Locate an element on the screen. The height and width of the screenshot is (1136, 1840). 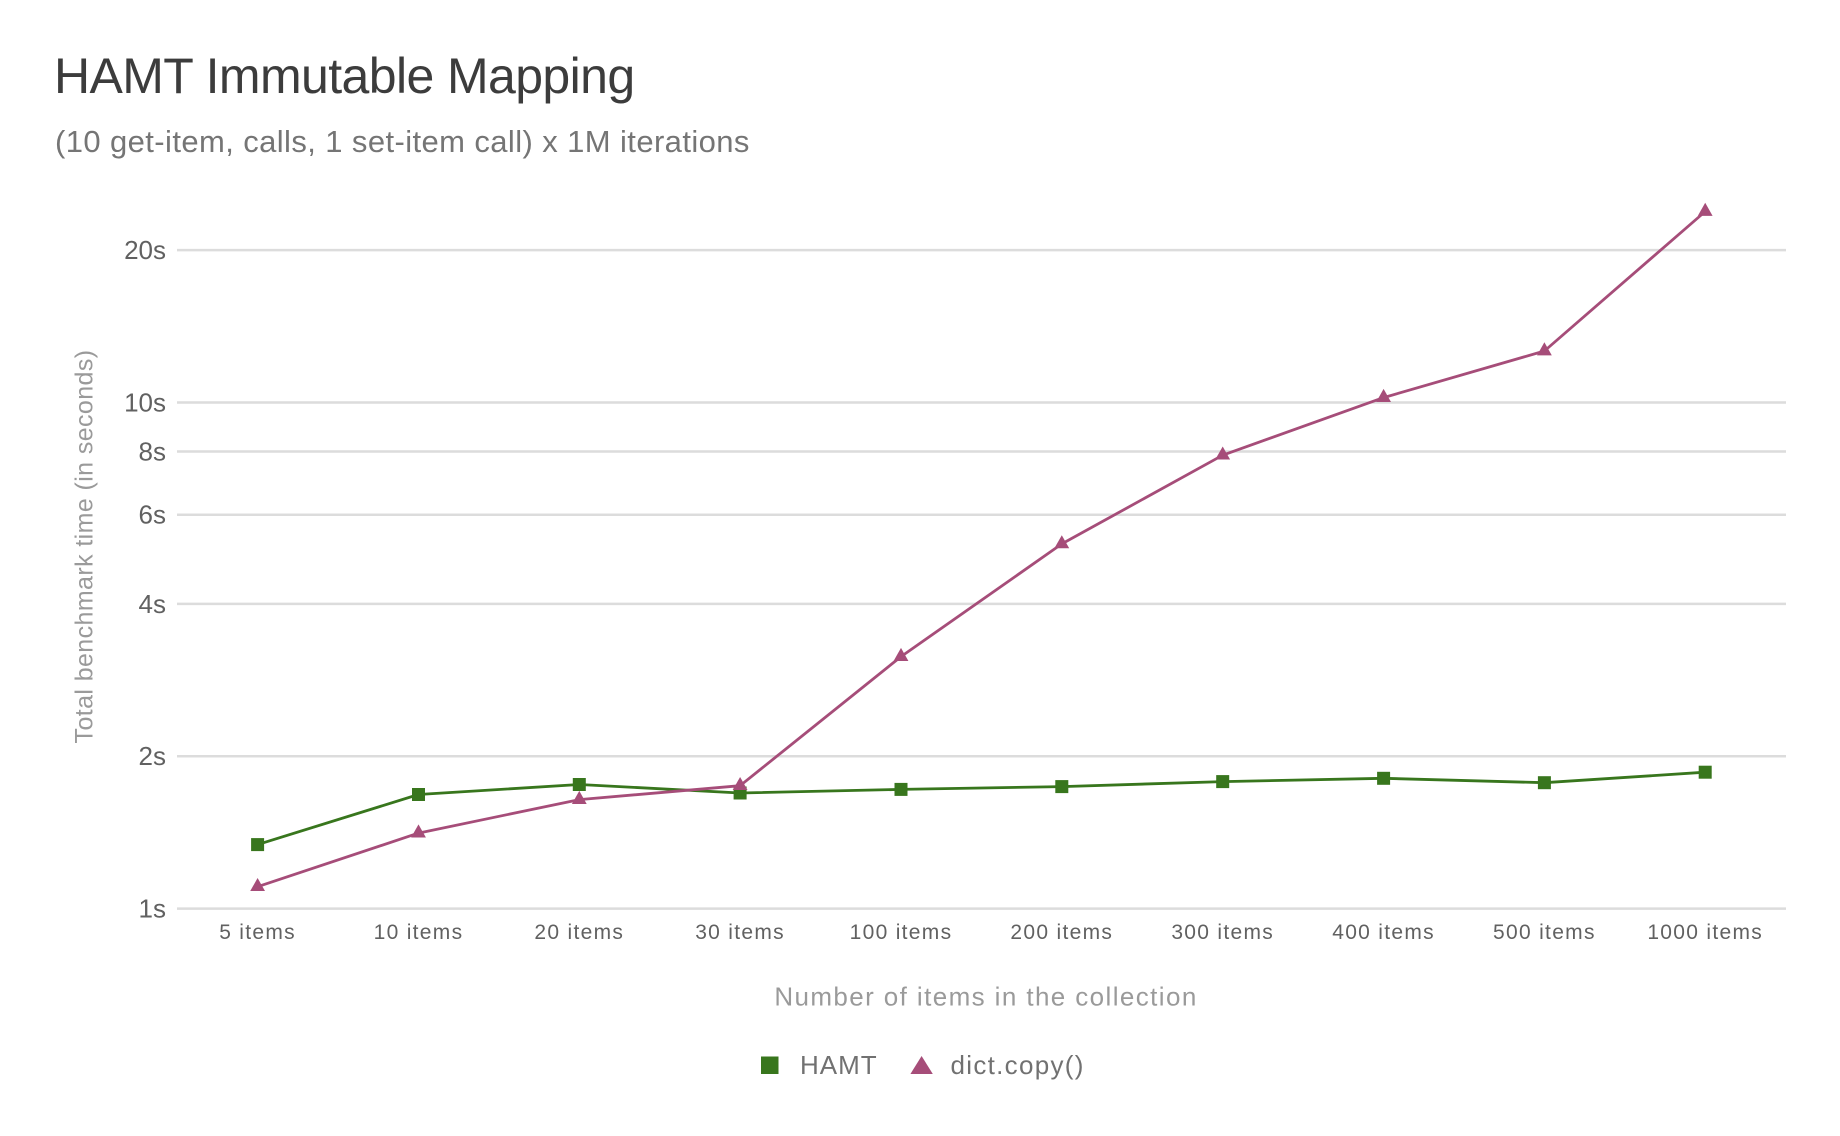
svg-text: HAMT is located at coordinates (839, 1065).